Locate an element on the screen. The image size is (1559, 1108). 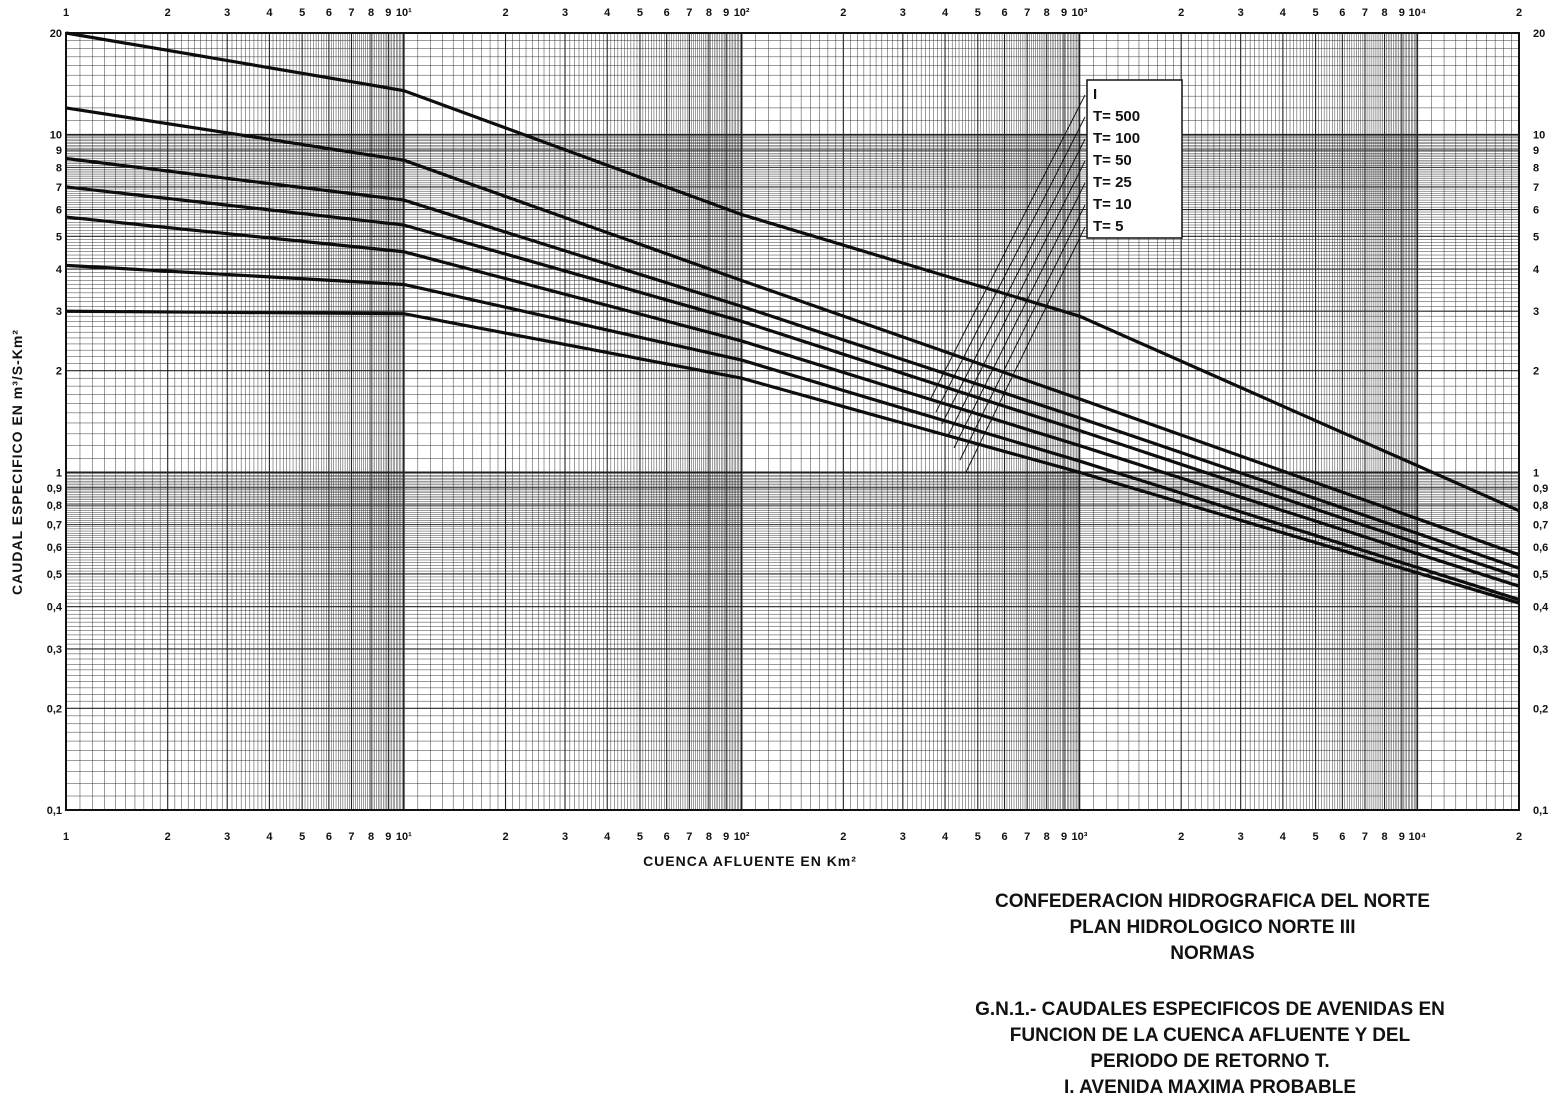
y-tick-label: 20 is located at coordinates (56, 34).